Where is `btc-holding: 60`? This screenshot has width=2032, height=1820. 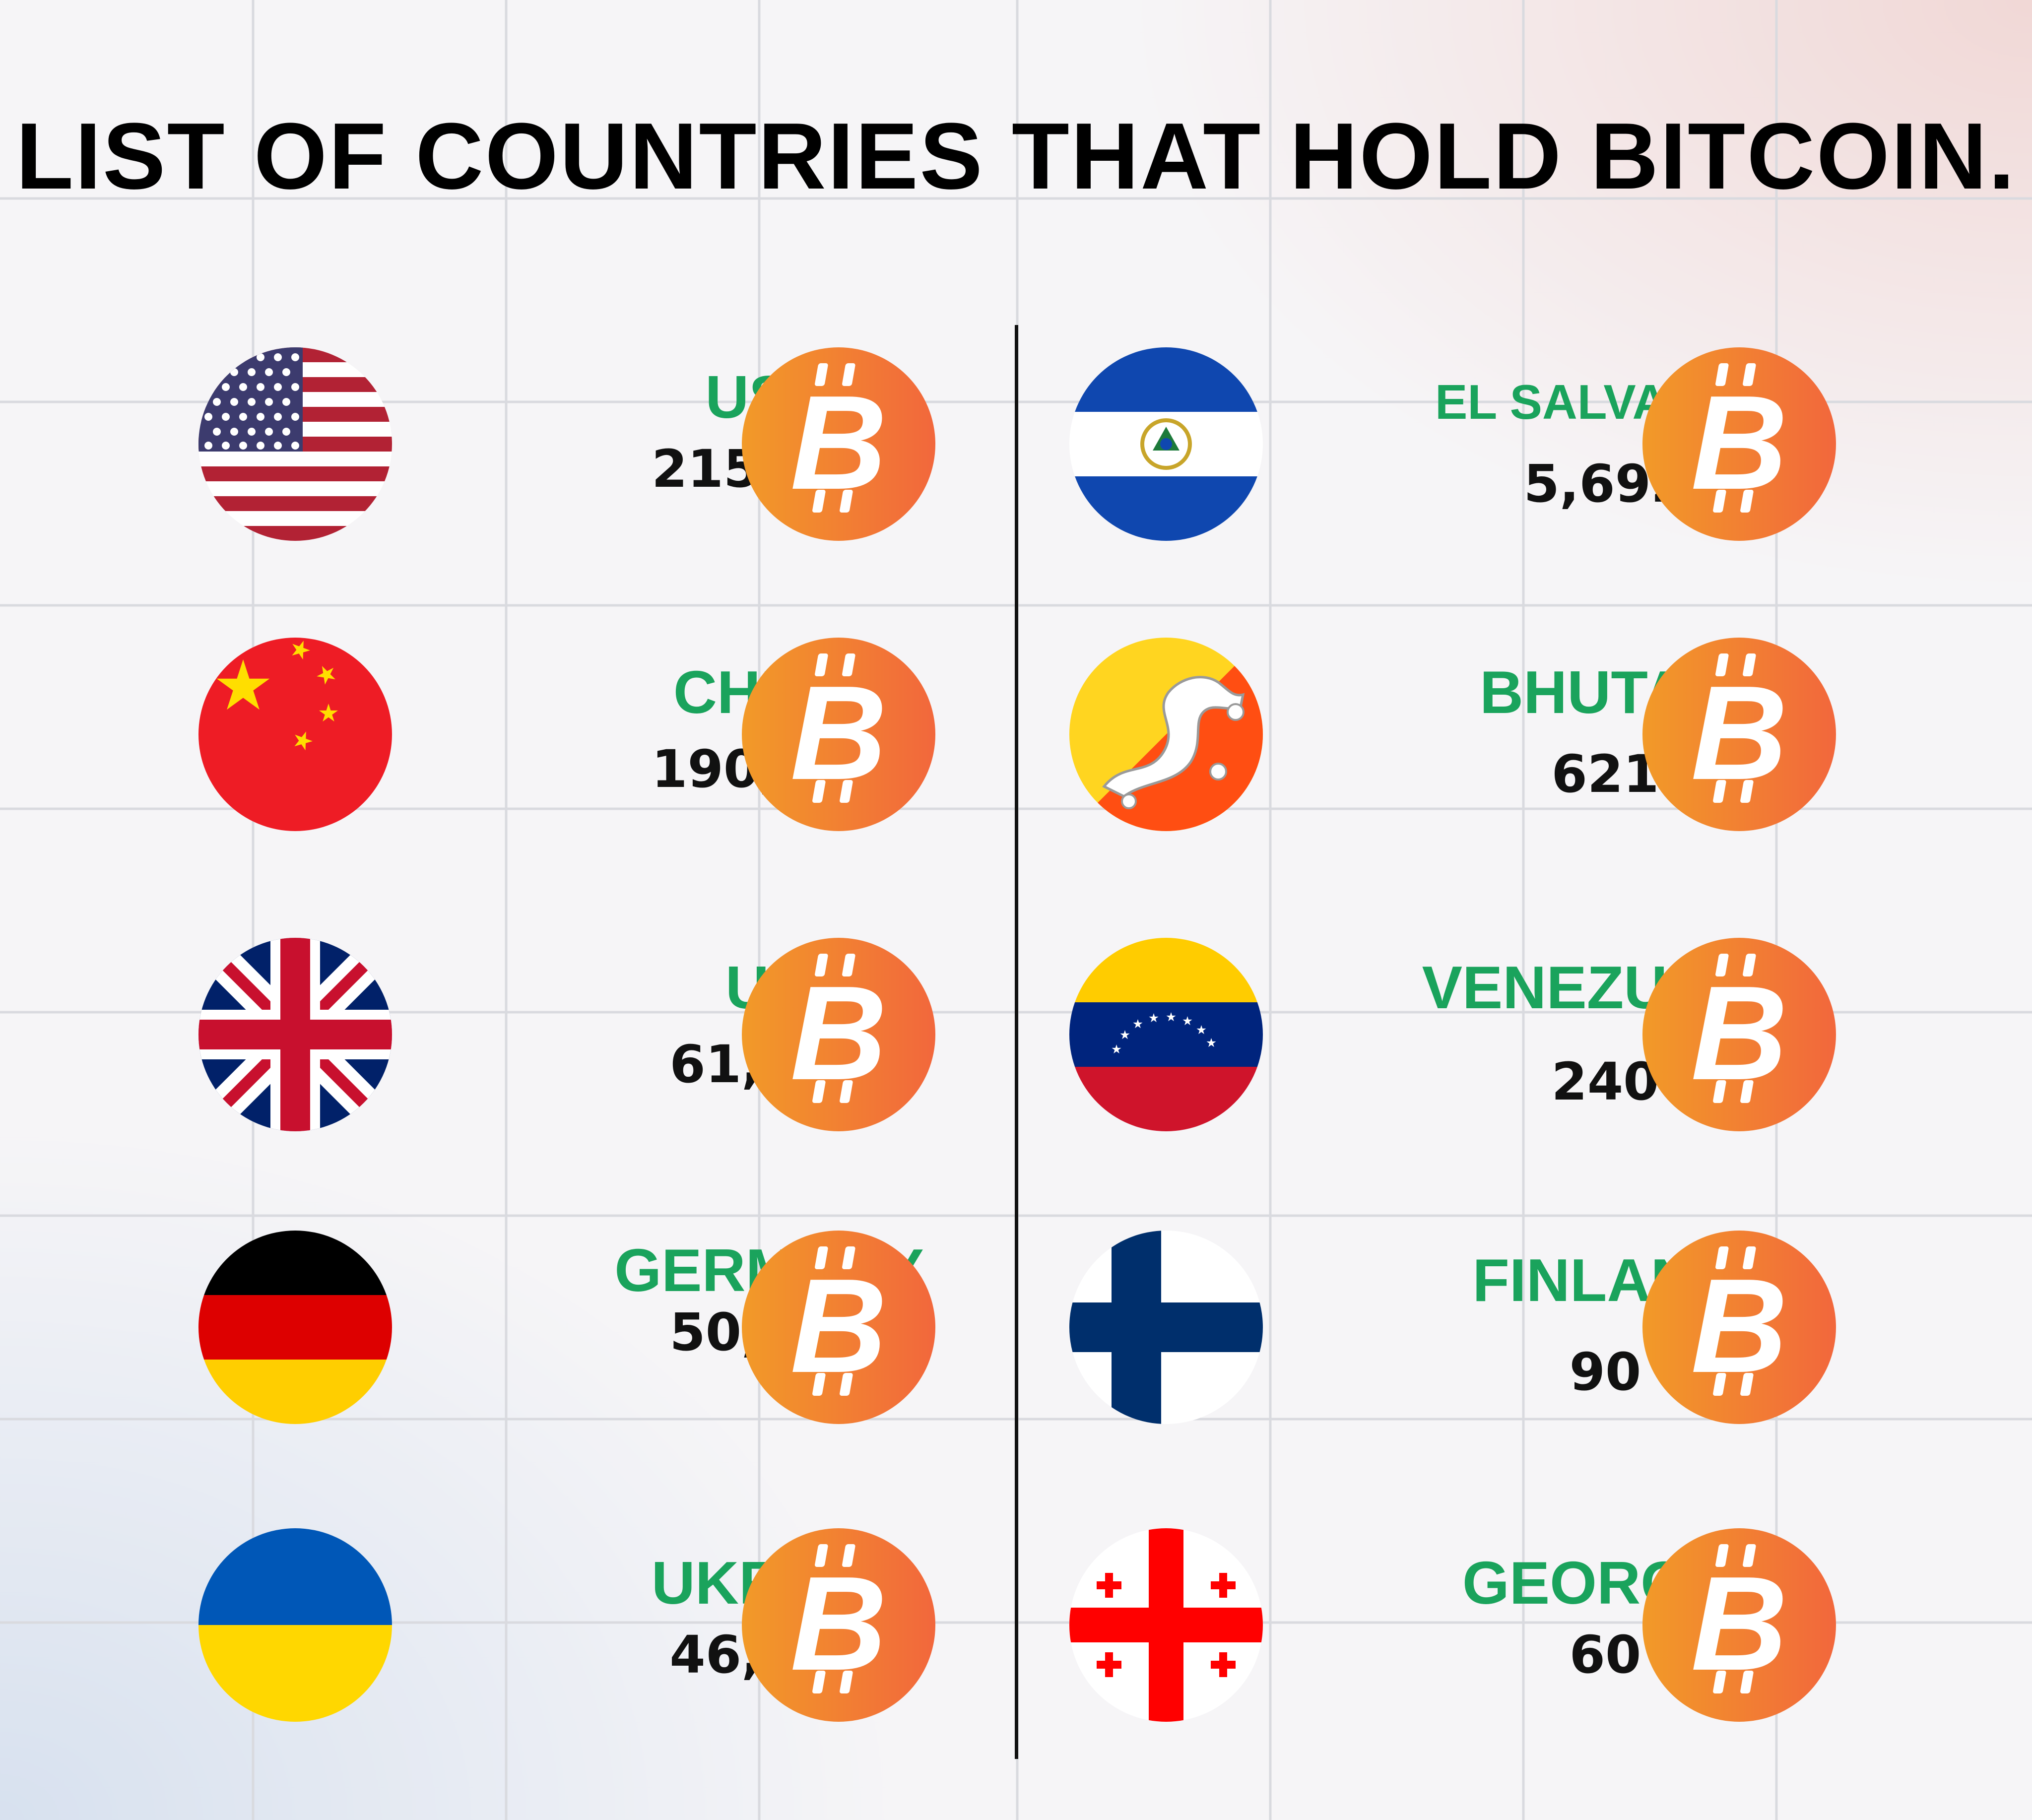
btc-holding: 60 is located at coordinates (1605, 1655).